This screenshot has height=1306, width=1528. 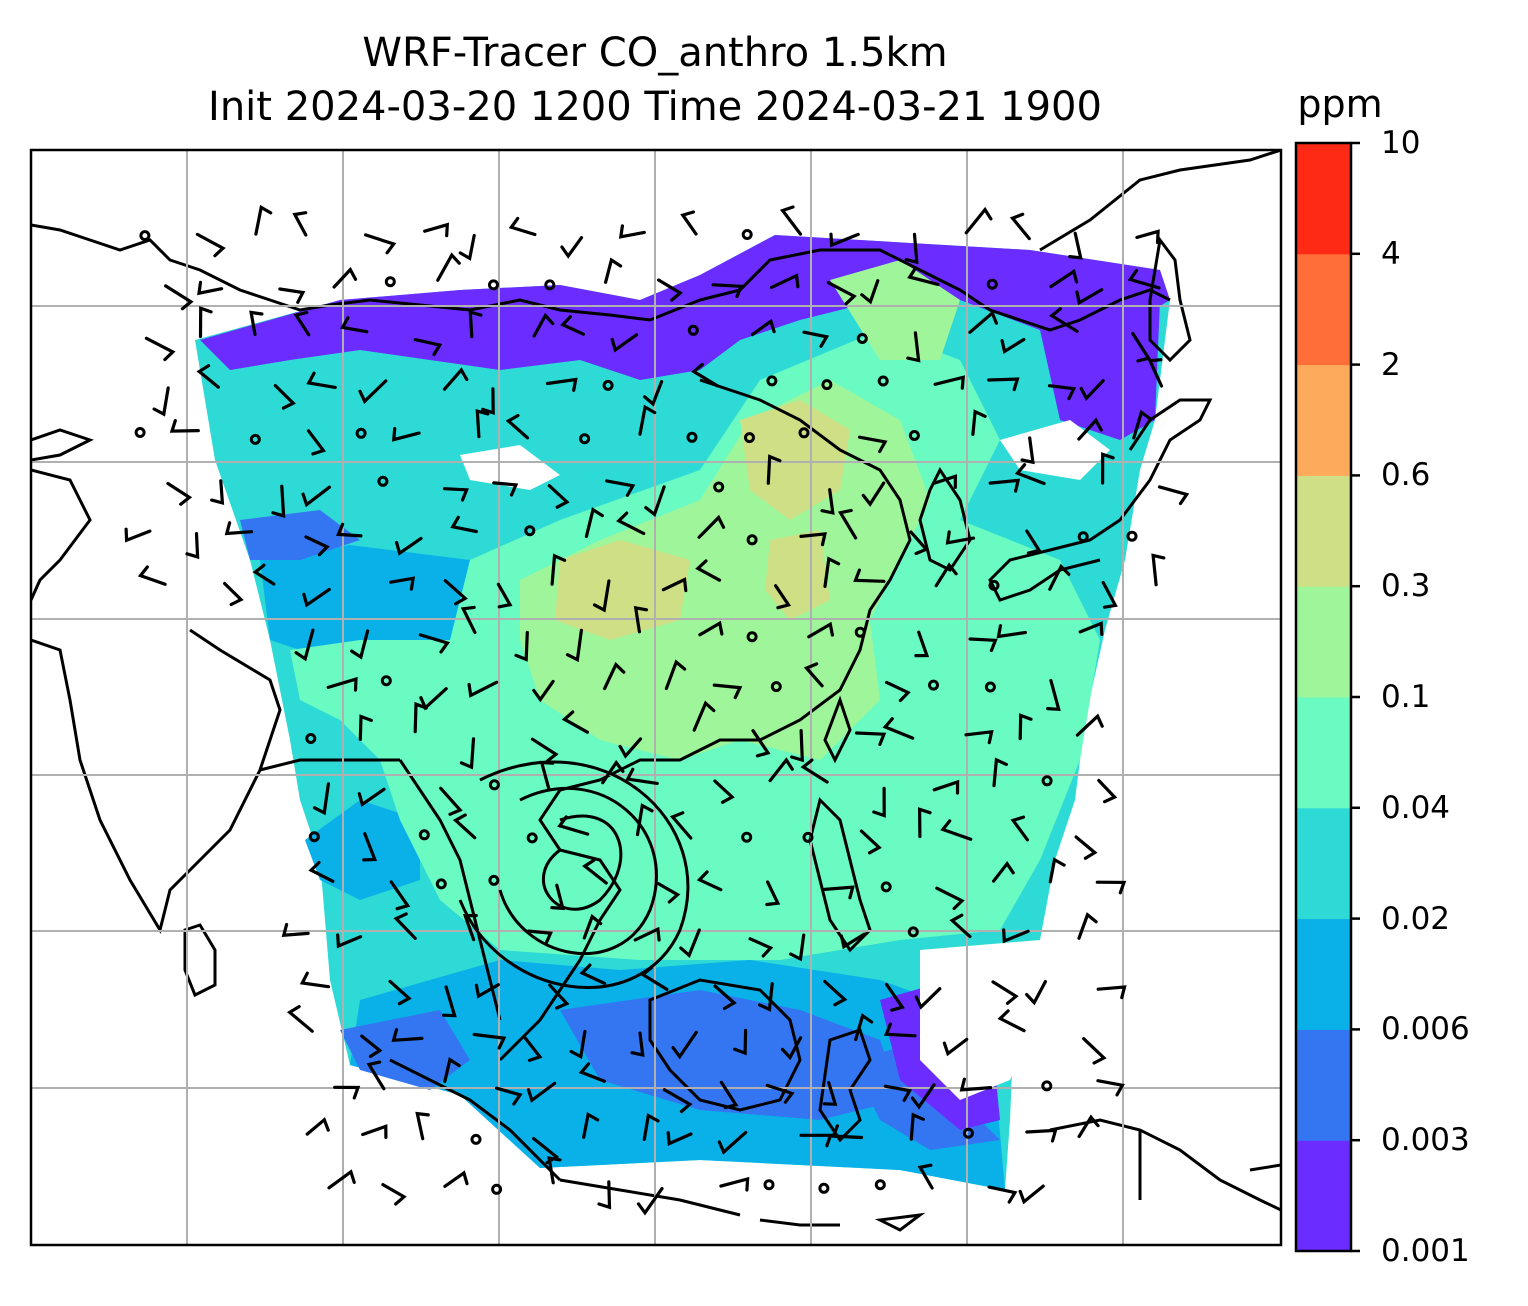 I want to click on colorbar-unit: ppm, so click(x=1340, y=104).